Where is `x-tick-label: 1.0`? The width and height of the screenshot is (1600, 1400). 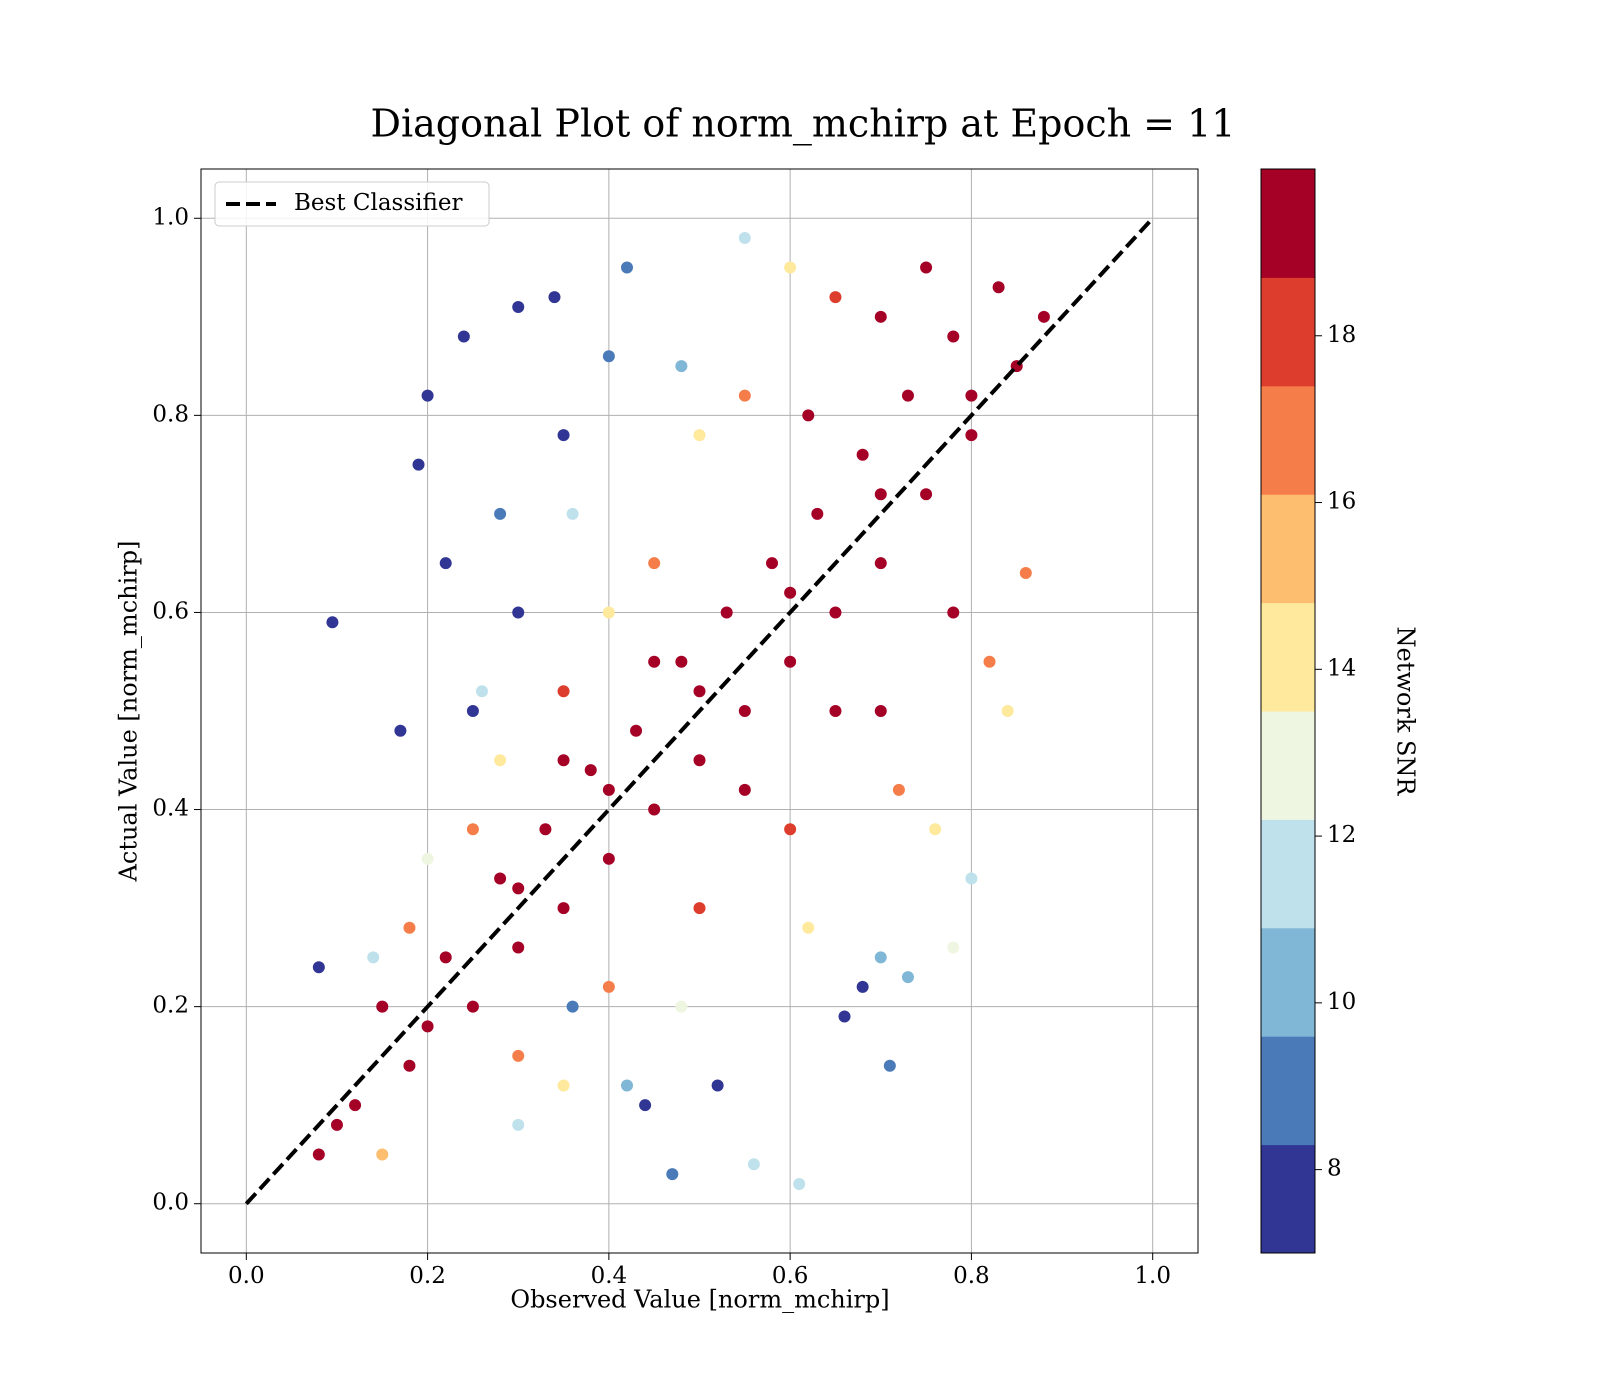 x-tick-label: 1.0 is located at coordinates (1152, 1276).